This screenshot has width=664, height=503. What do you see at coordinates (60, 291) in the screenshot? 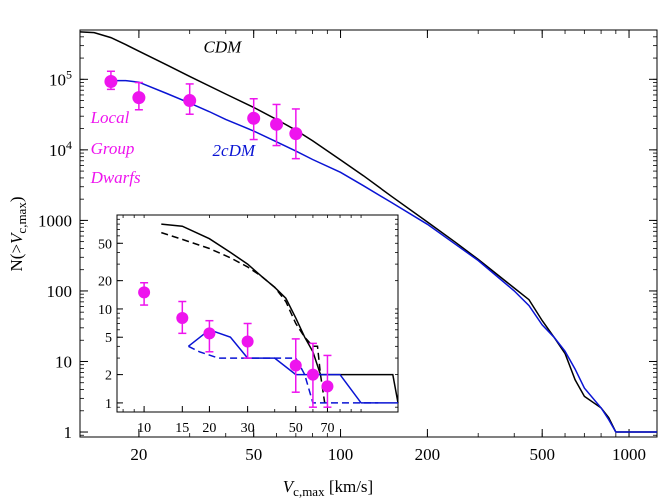
I see `y-tick-label: 100` at bounding box center [60, 291].